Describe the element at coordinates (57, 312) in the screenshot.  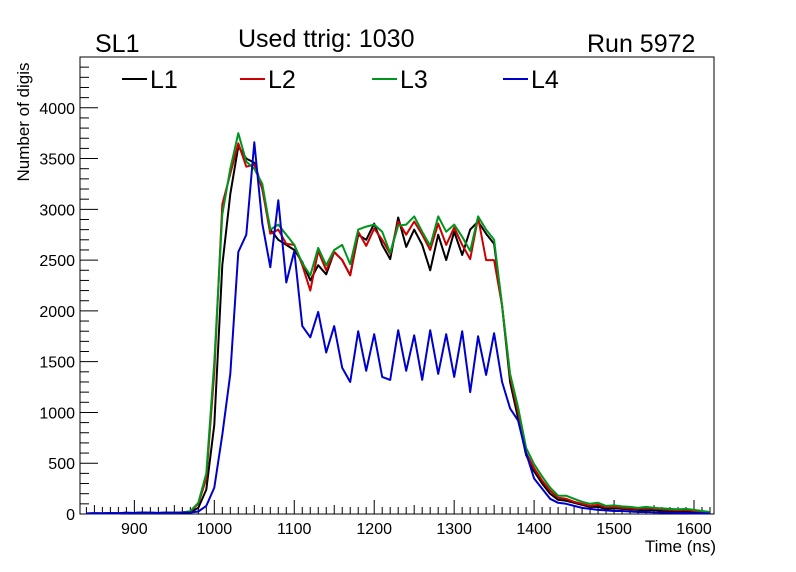
I see `y-tick-label: 2000` at that location.